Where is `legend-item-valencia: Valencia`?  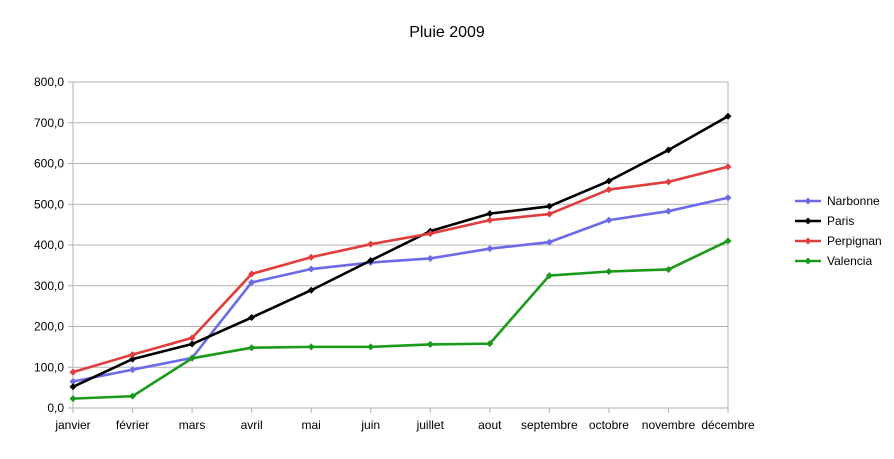 legend-item-valencia: Valencia is located at coordinates (833, 261).